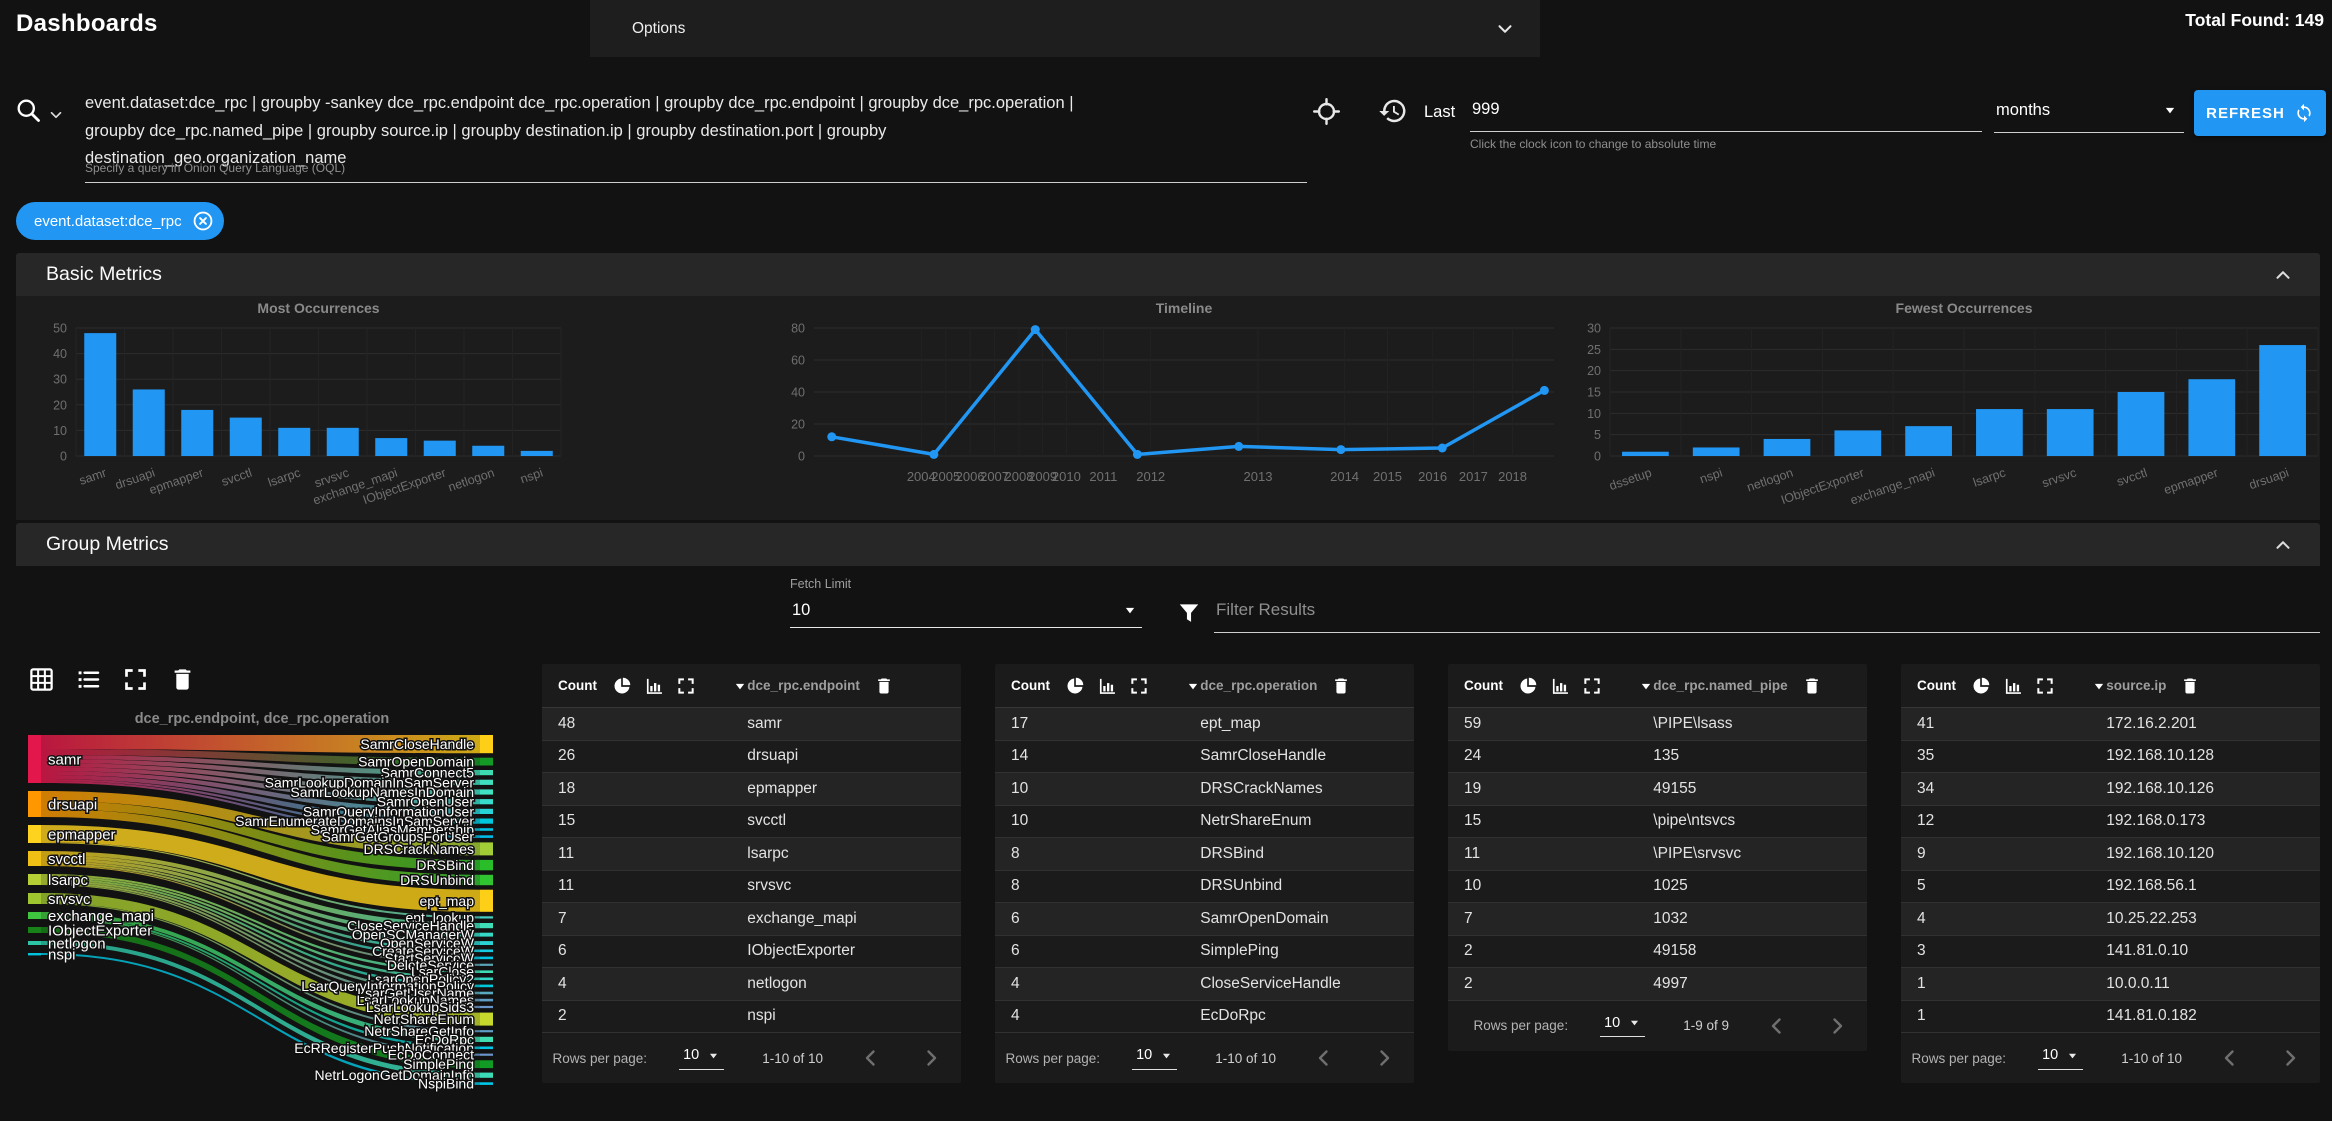  I want to click on table-row: 11 lsarpc, so click(751, 854).